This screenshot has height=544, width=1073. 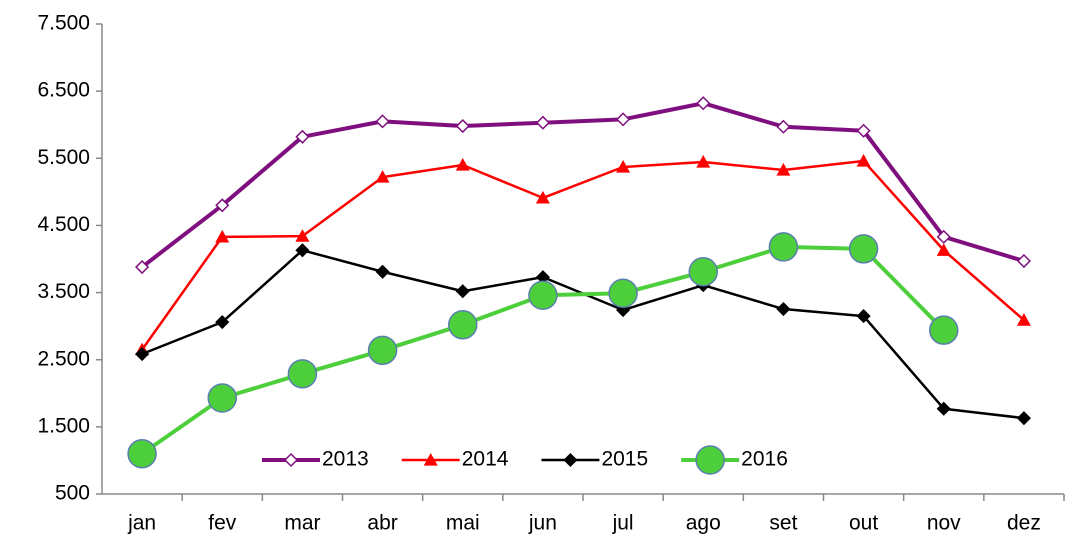 I want to click on y-tick-label: 500, so click(x=72, y=493).